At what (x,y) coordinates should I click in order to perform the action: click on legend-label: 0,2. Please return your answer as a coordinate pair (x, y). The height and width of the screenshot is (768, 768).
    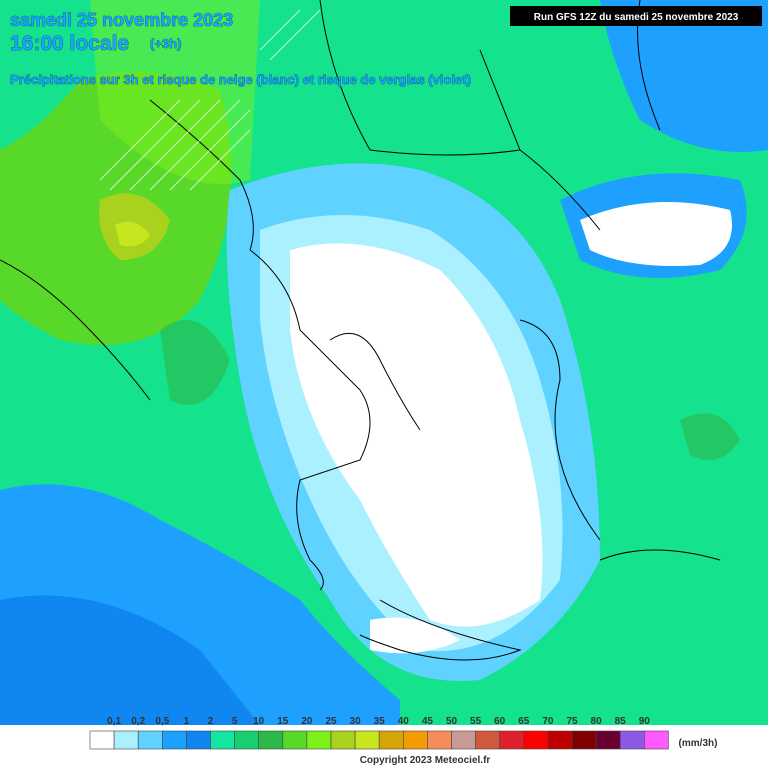
    Looking at the image, I should click on (138, 721).